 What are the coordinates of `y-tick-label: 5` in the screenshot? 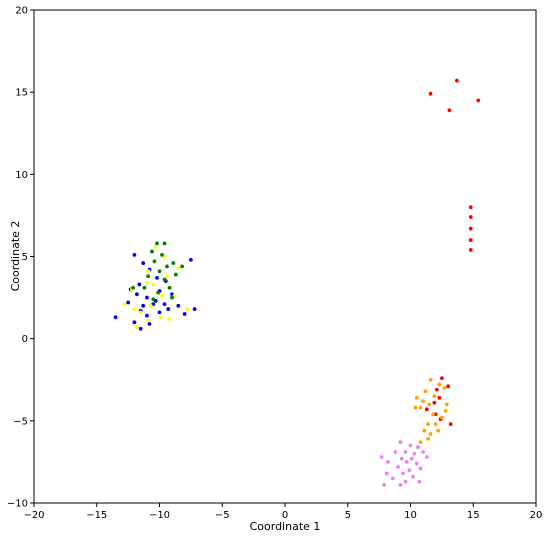 It's located at (25, 257).